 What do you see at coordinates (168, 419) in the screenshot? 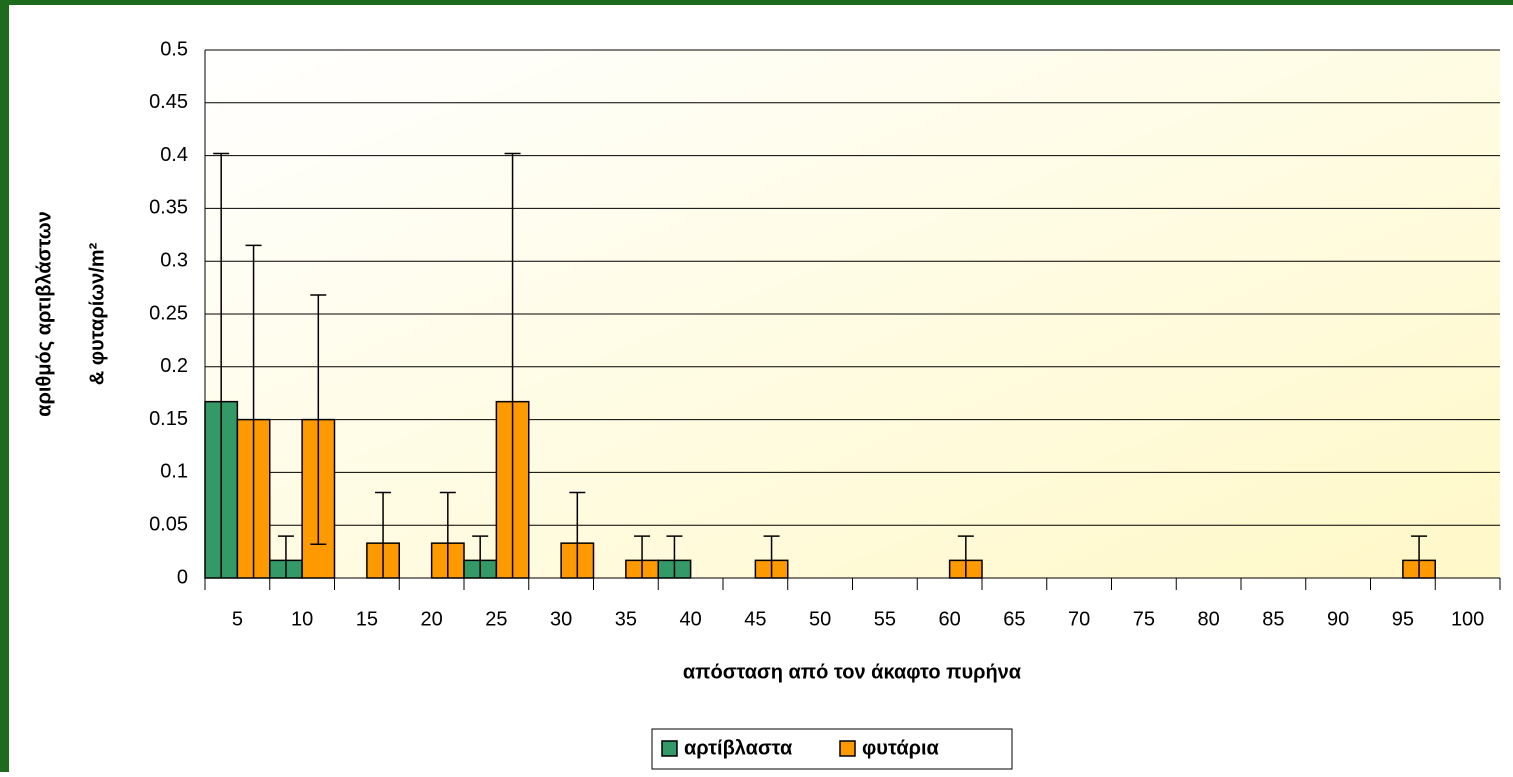
I see `y-tick-label: 0.15` at bounding box center [168, 419].